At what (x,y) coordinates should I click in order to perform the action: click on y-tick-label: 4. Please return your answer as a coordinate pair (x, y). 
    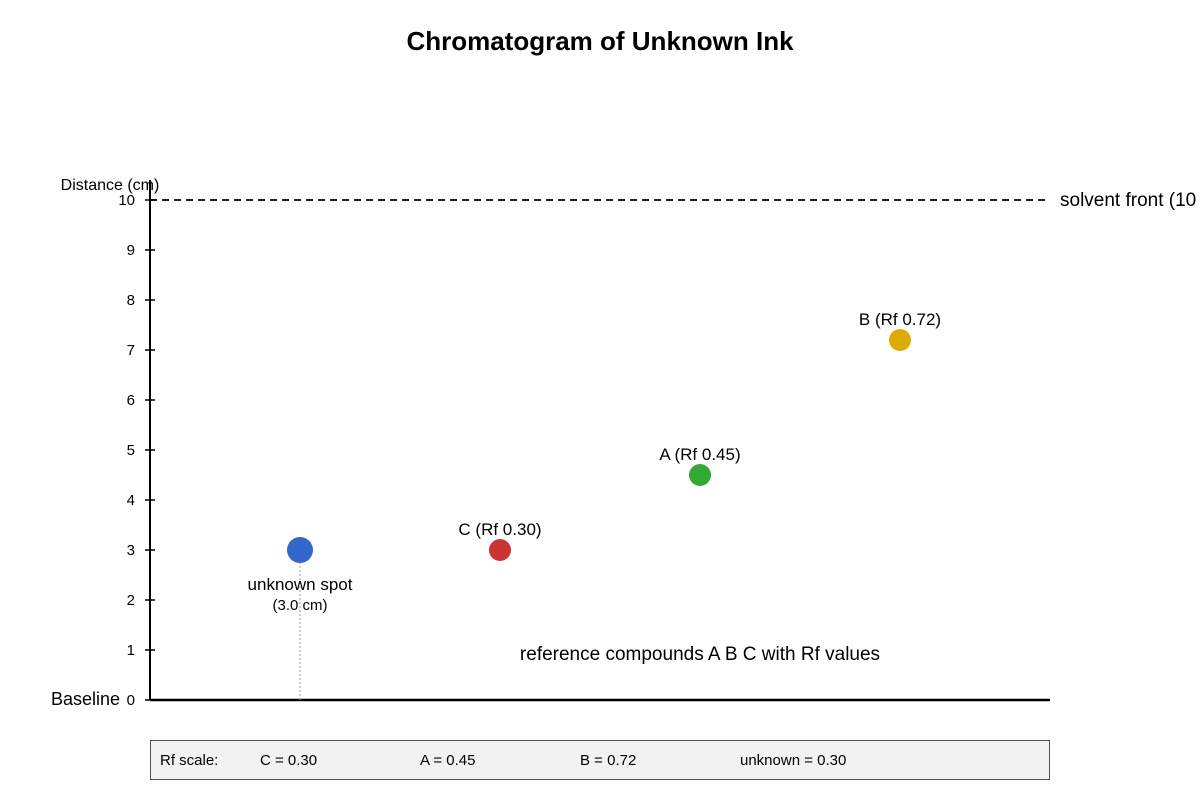
    Looking at the image, I should click on (131, 500).